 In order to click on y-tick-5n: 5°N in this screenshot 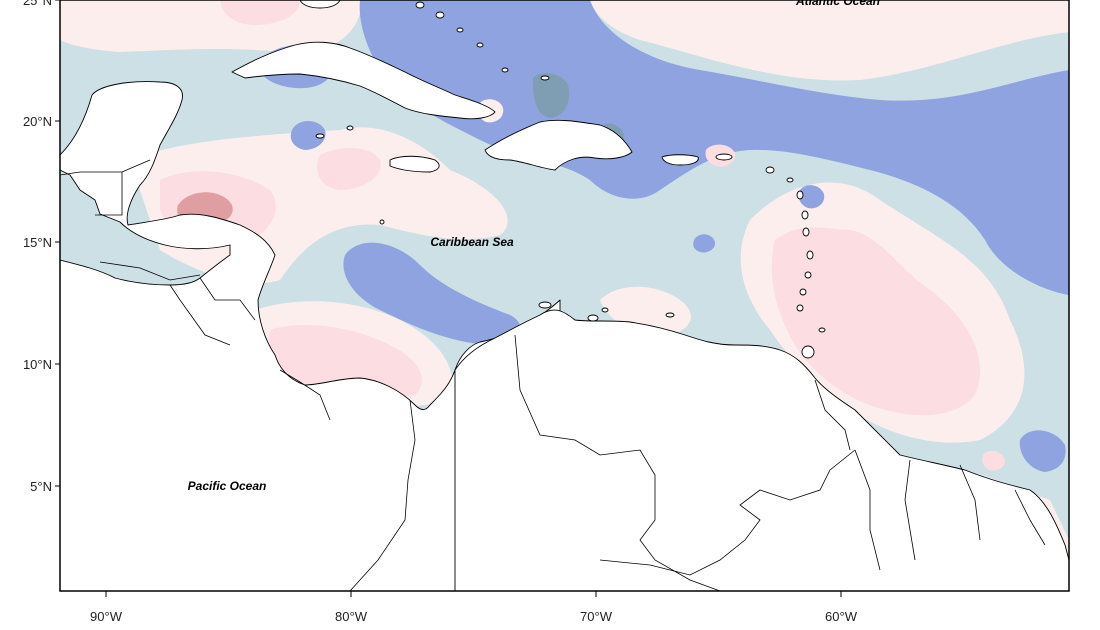, I will do `click(41, 486)`.